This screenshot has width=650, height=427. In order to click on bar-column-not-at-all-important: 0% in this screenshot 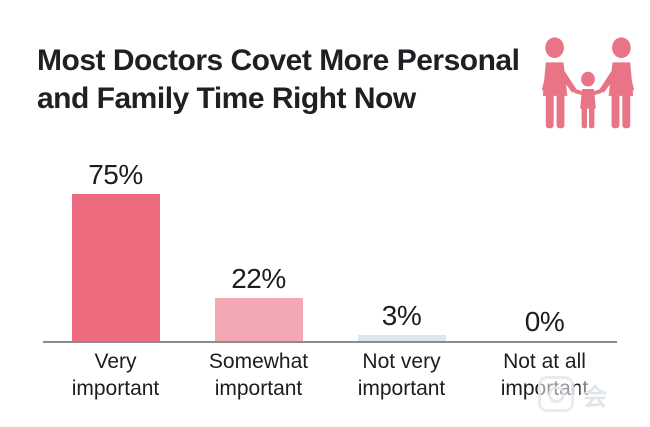, I will do `click(544, 249)`.